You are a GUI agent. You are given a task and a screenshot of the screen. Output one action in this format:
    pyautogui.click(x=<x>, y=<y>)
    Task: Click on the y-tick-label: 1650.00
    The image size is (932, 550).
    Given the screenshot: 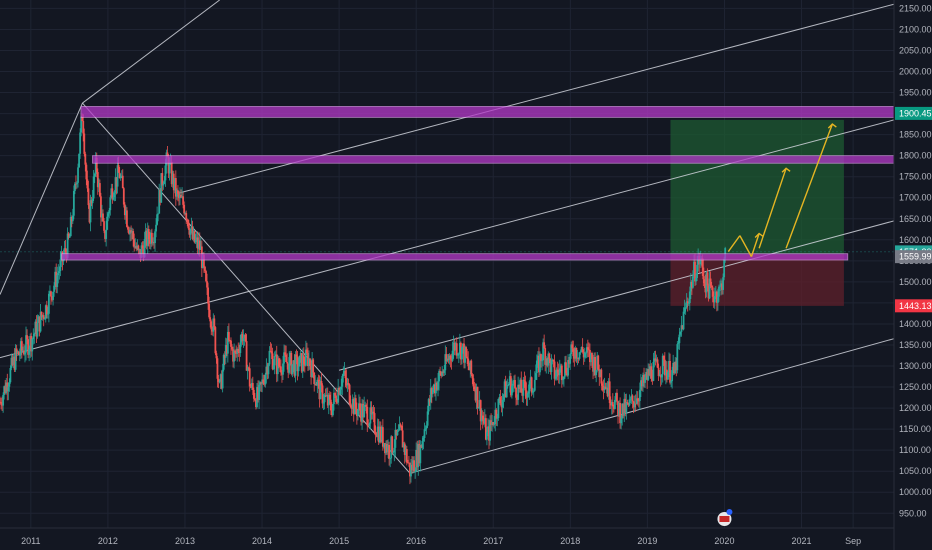 What is the action you would take?
    pyautogui.click(x=915, y=219)
    